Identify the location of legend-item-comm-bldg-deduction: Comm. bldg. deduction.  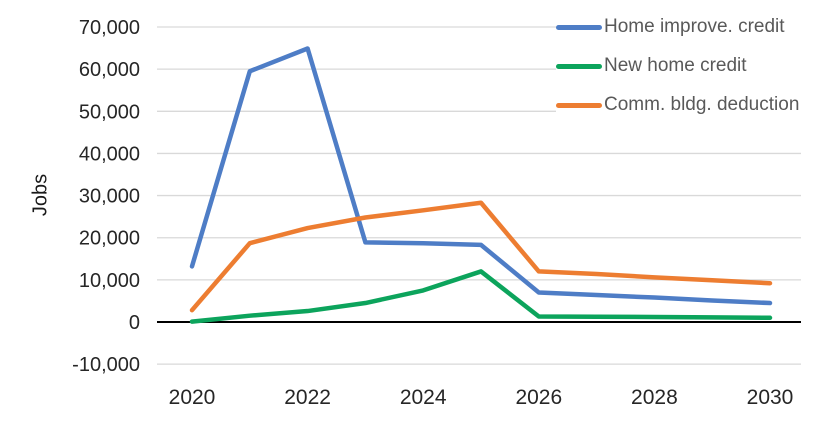
(689, 105).